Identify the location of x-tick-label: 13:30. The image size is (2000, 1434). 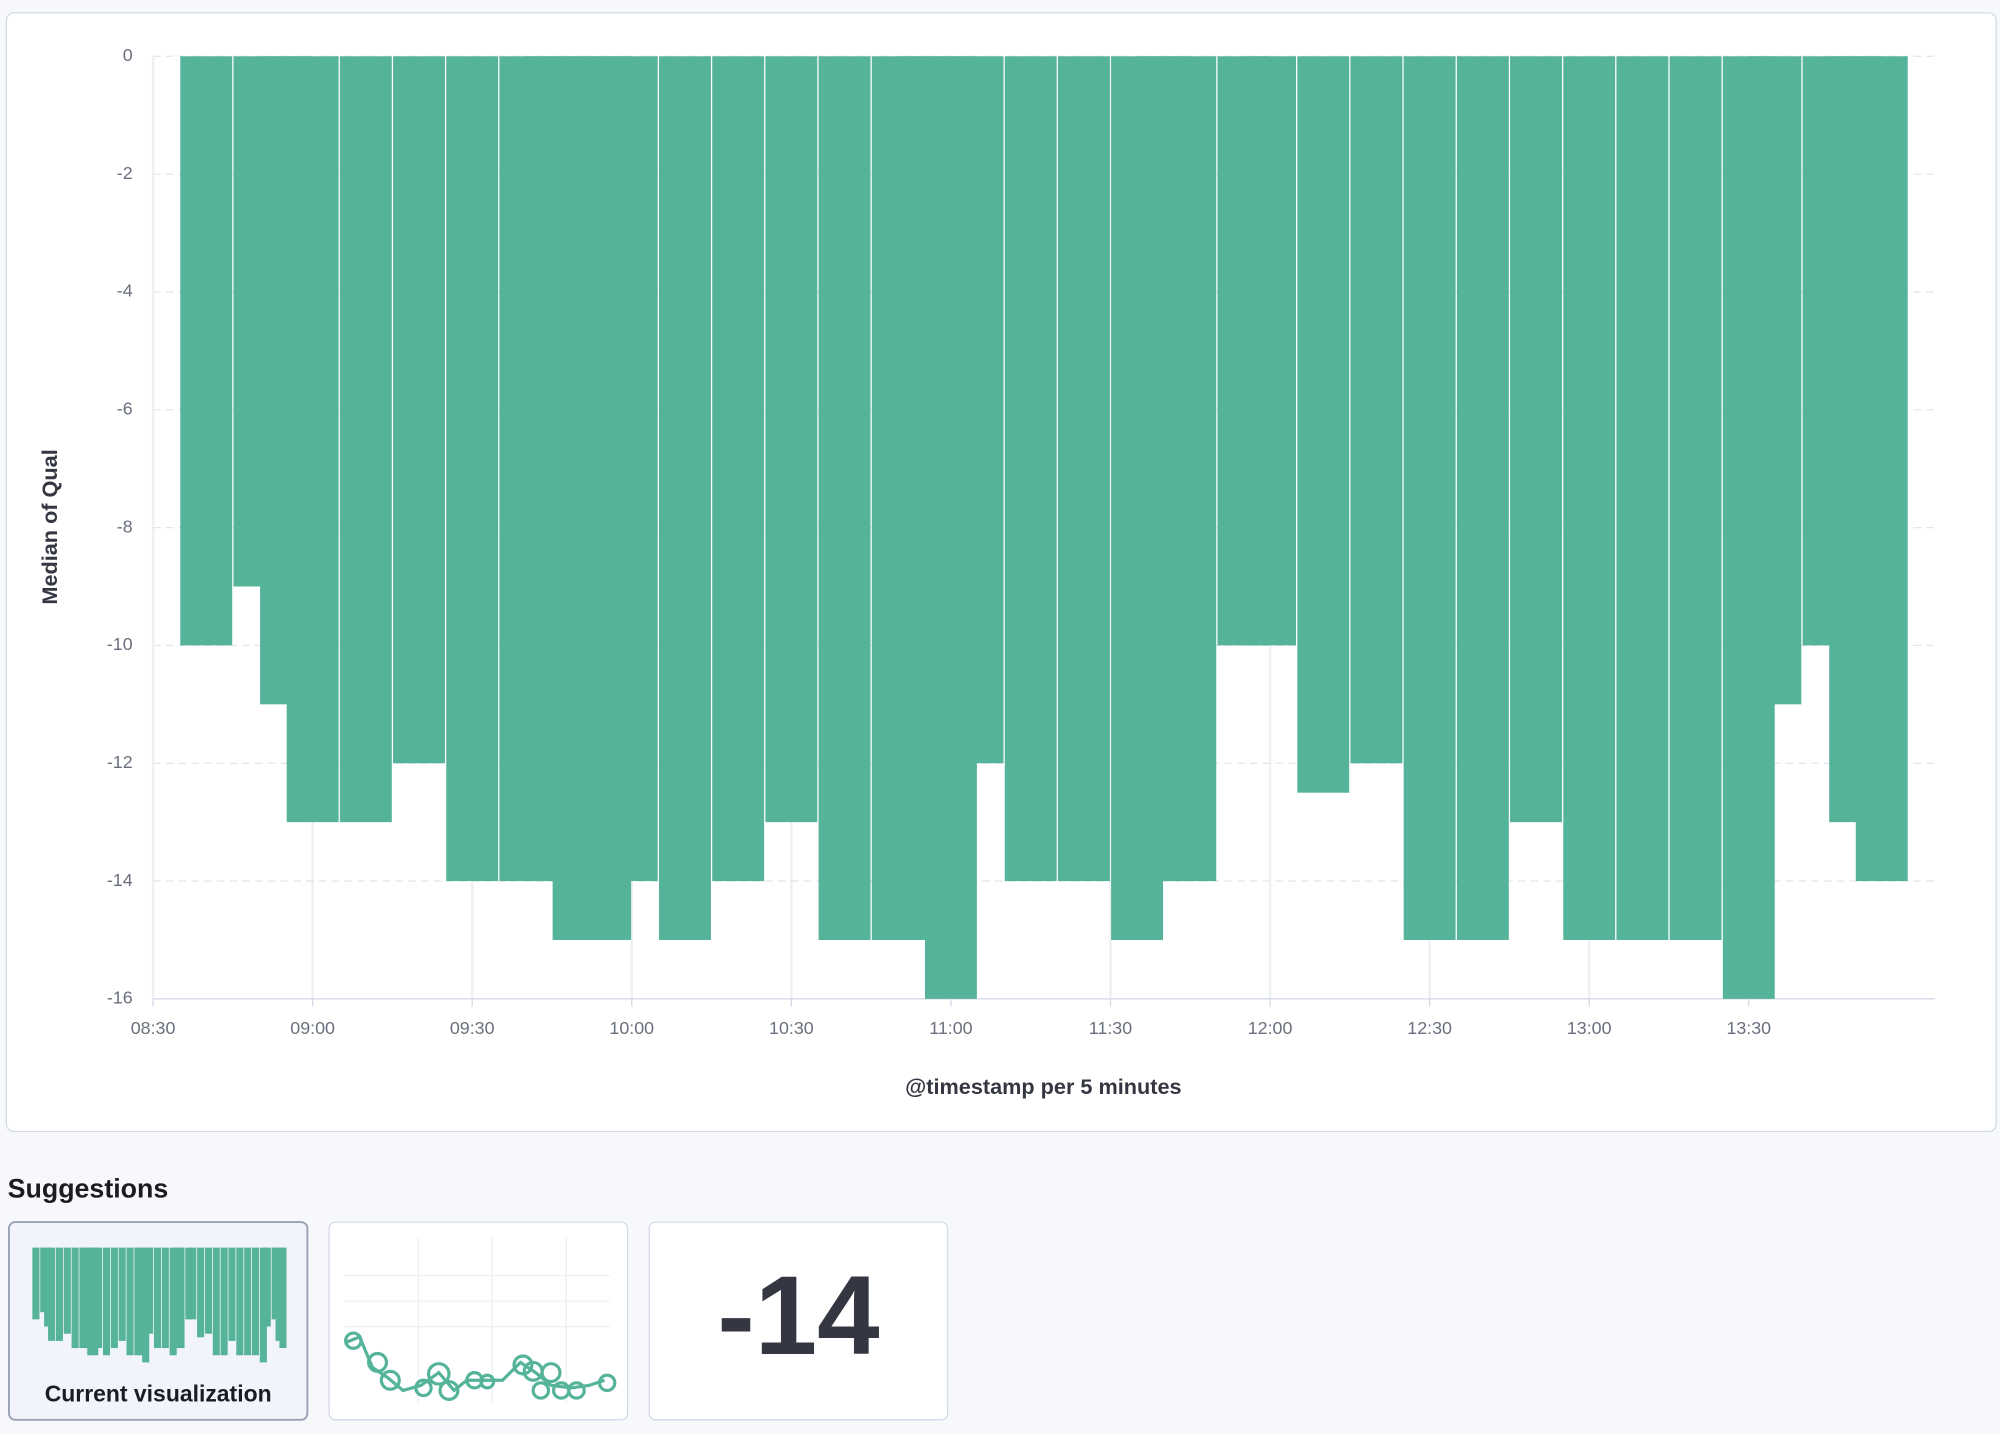
(1748, 1028).